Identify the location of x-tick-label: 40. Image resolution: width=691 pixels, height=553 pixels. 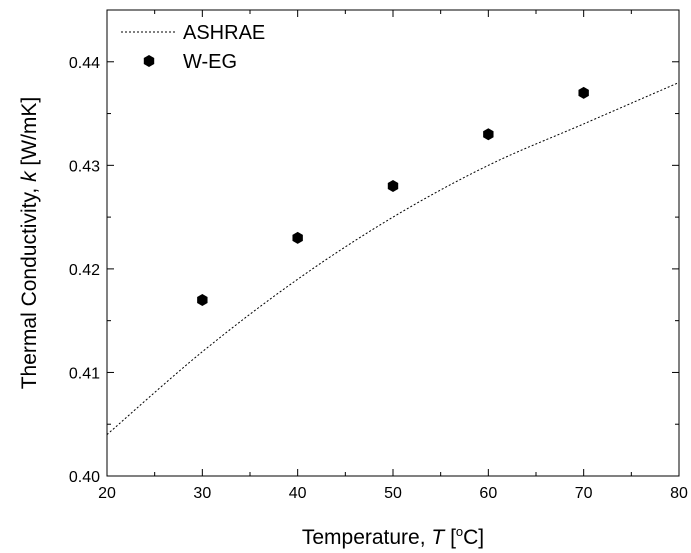
(298, 493).